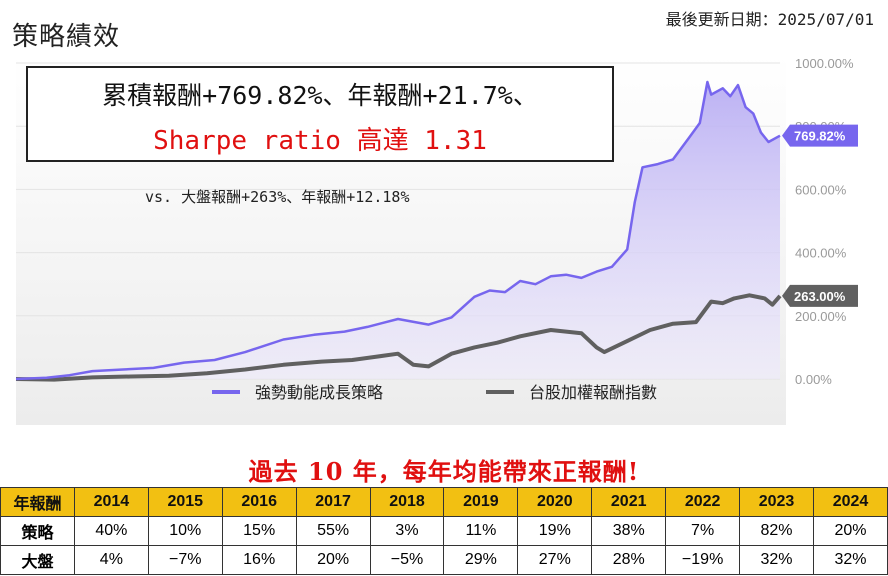 This screenshot has width=888, height=576. What do you see at coordinates (185, 502) in the screenshot?
I see `header-cell: 2015` at bounding box center [185, 502].